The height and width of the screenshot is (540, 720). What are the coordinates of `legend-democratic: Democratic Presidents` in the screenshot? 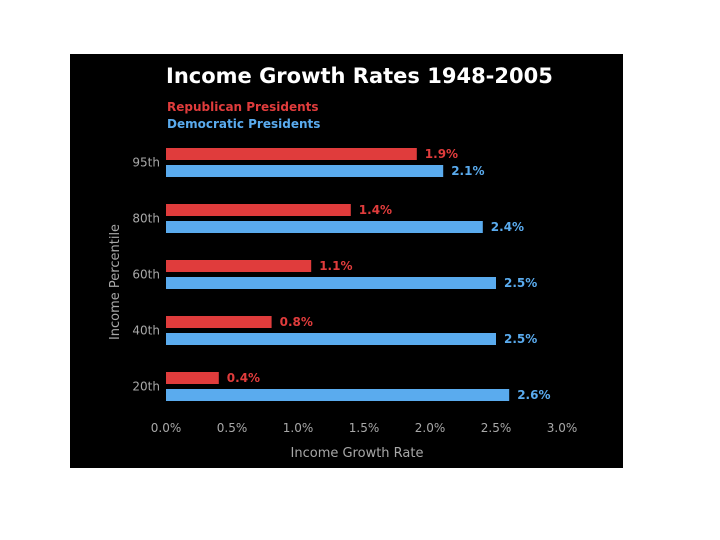 It's located at (243, 124).